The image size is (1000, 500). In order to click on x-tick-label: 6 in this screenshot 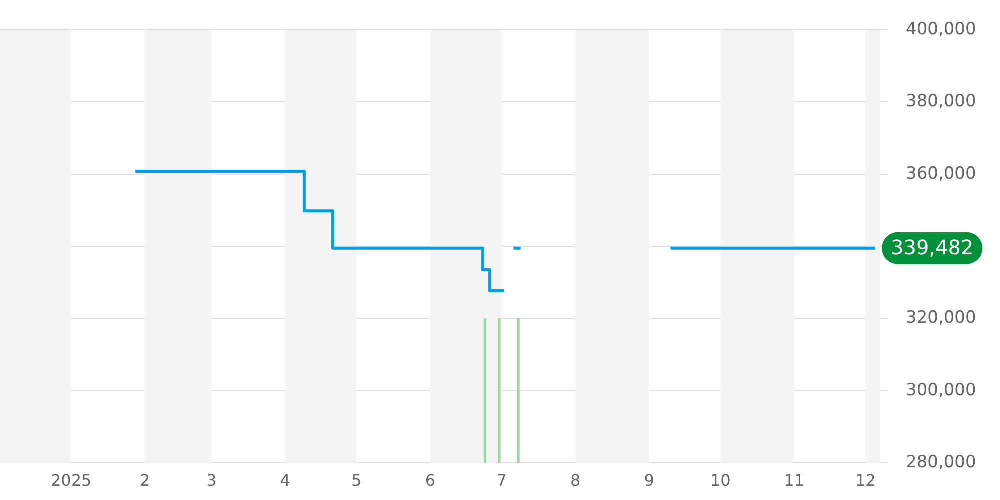, I will do `click(430, 480)`.